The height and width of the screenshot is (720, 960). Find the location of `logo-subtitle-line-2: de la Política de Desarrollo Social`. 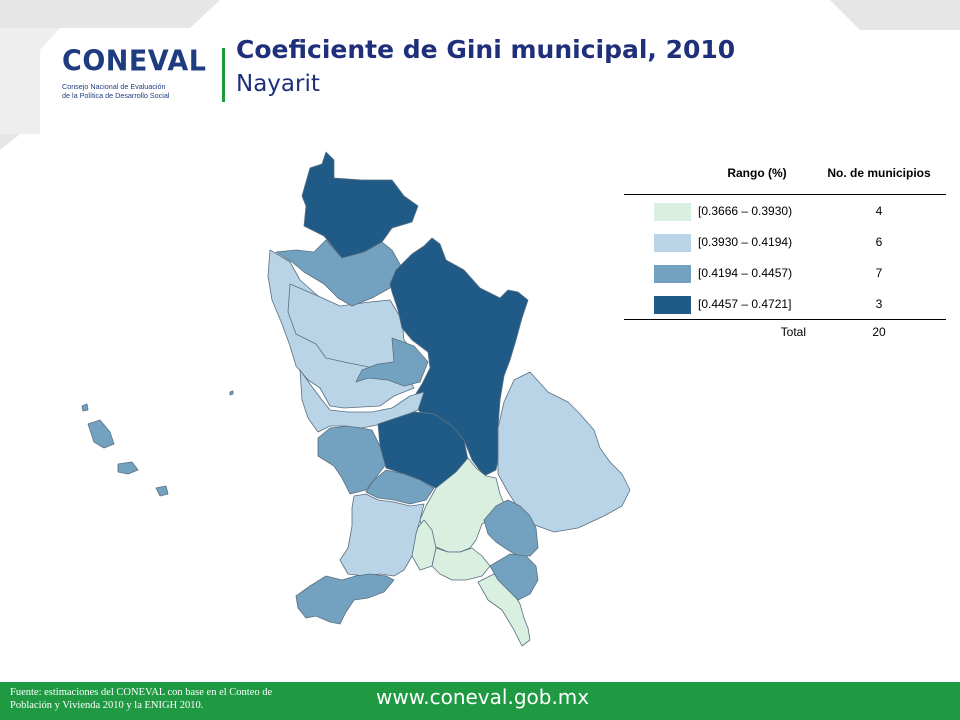

logo-subtitle-line-2: de la Política de Desarrollo Social is located at coordinates (116, 95).